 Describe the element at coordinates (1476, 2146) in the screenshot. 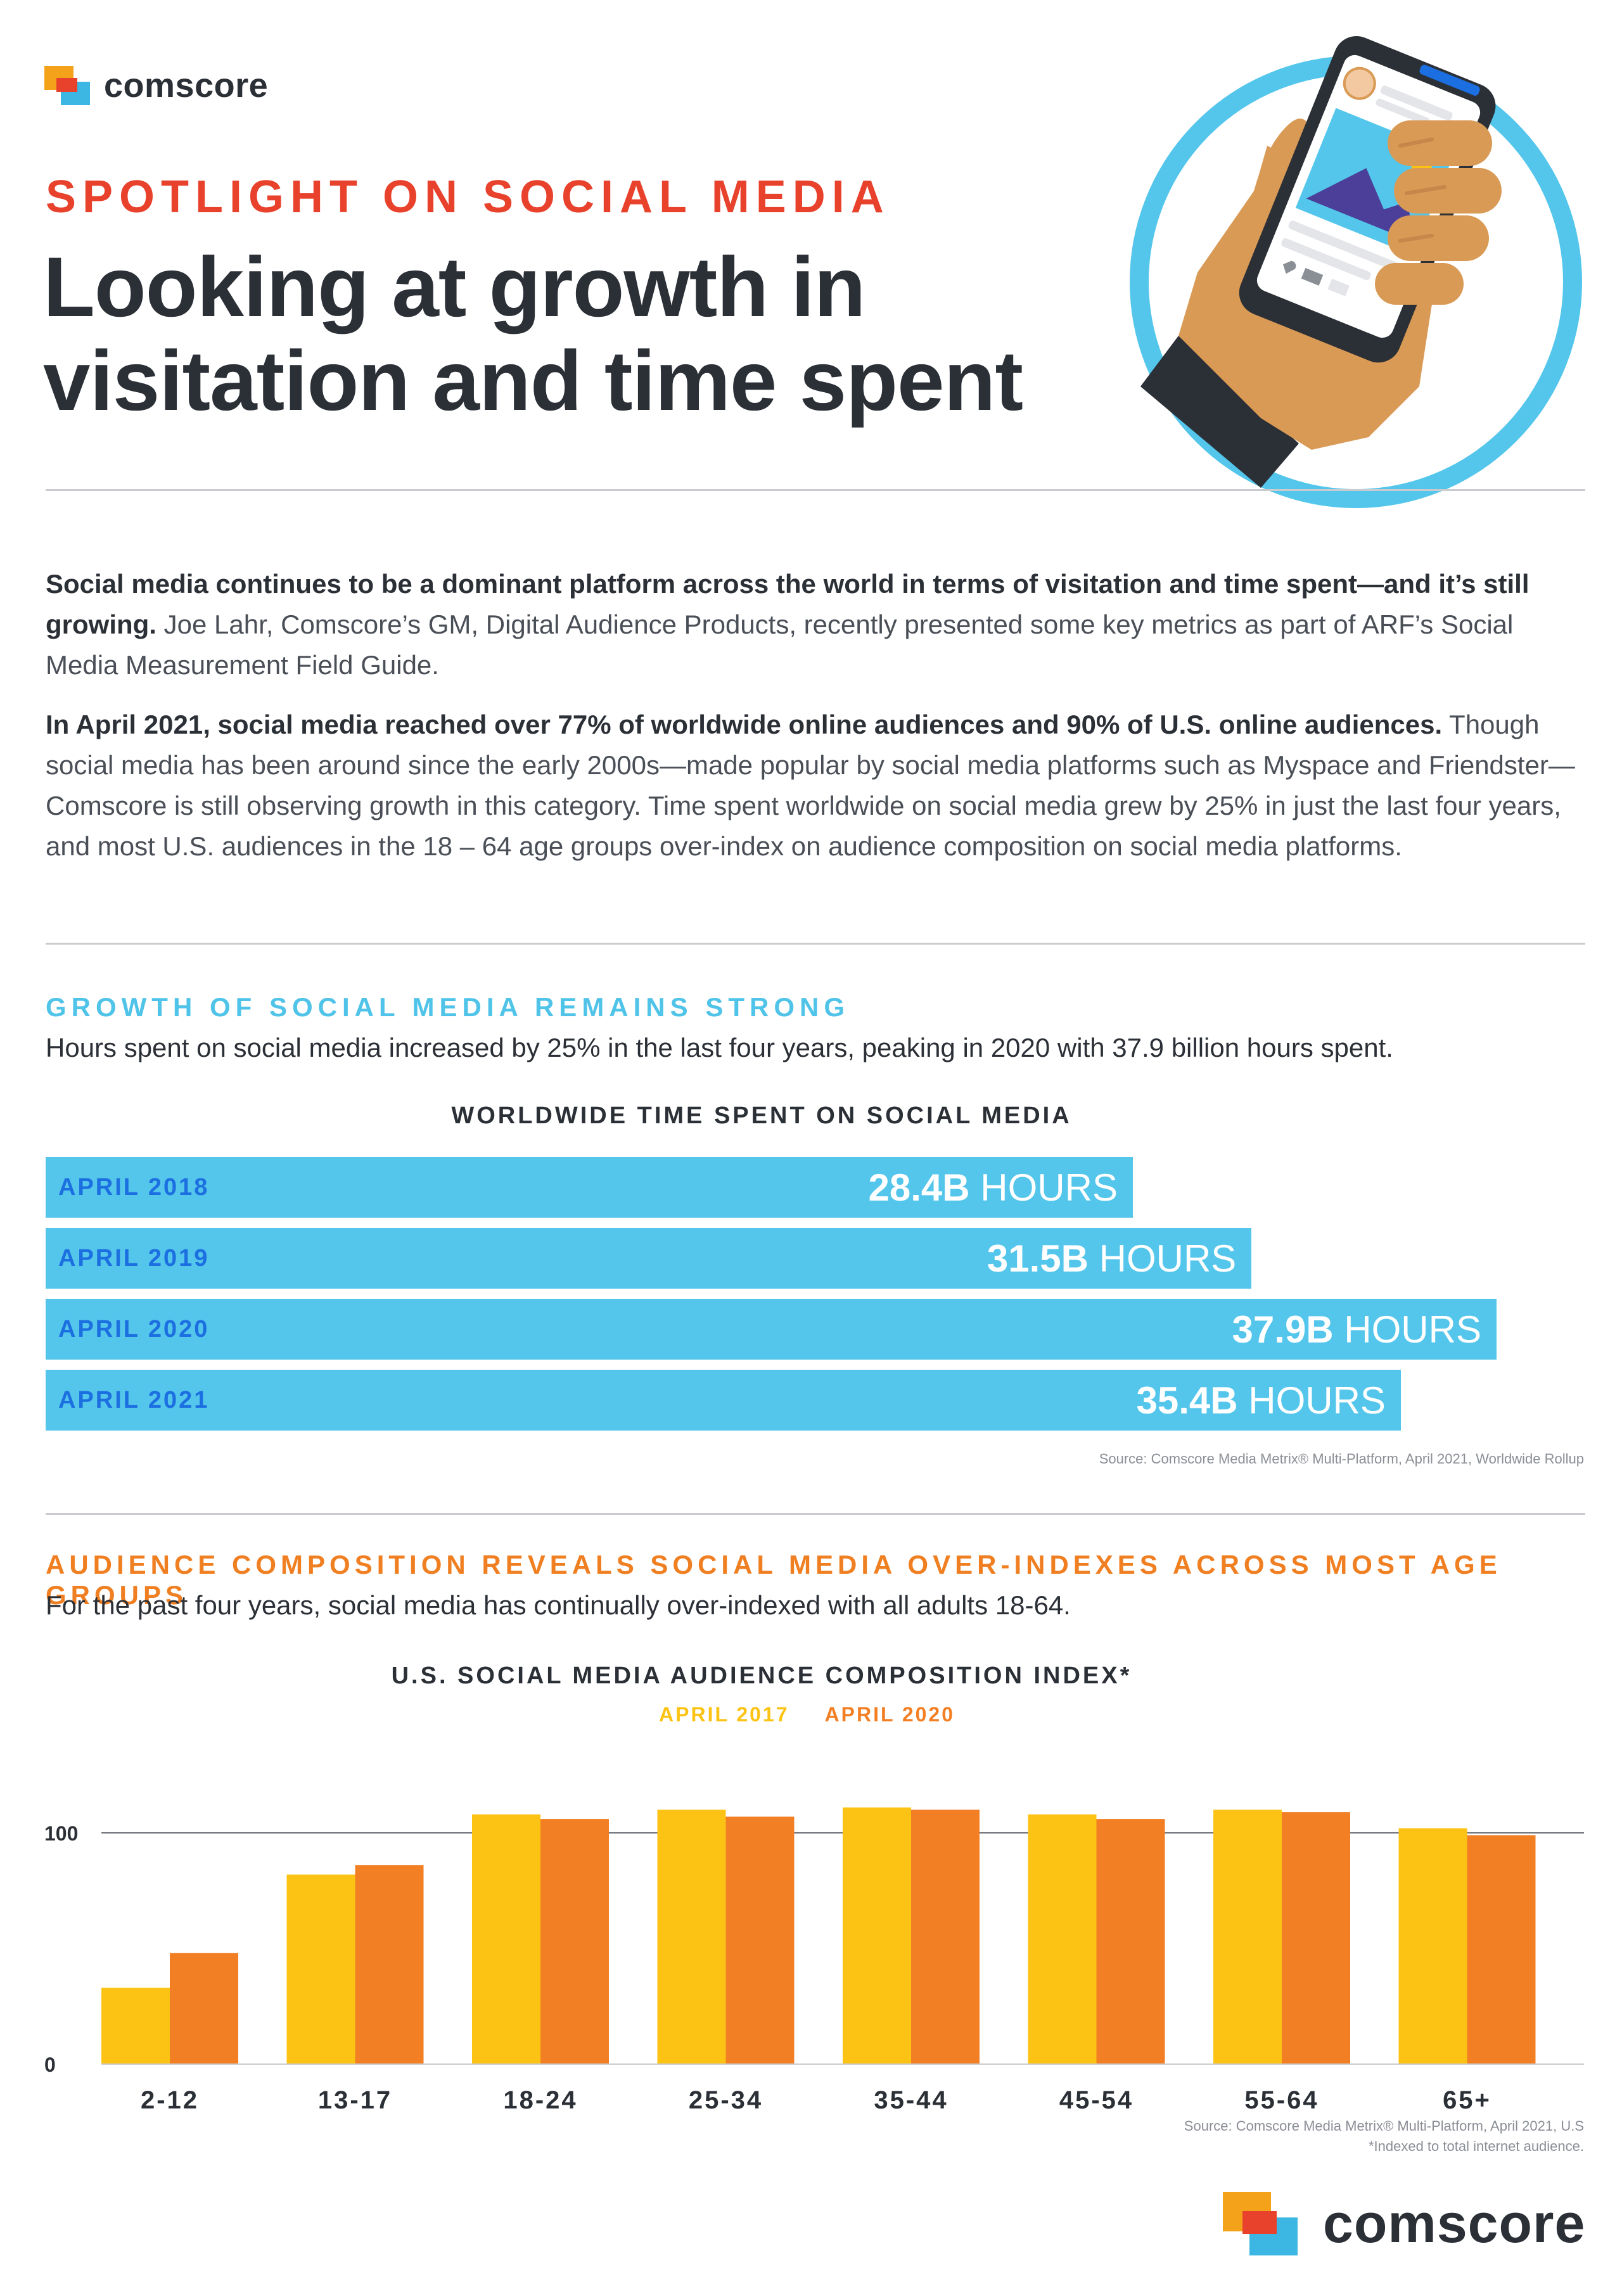

I see `chart-2-footnote: *Indexed to total internet audience.` at that location.